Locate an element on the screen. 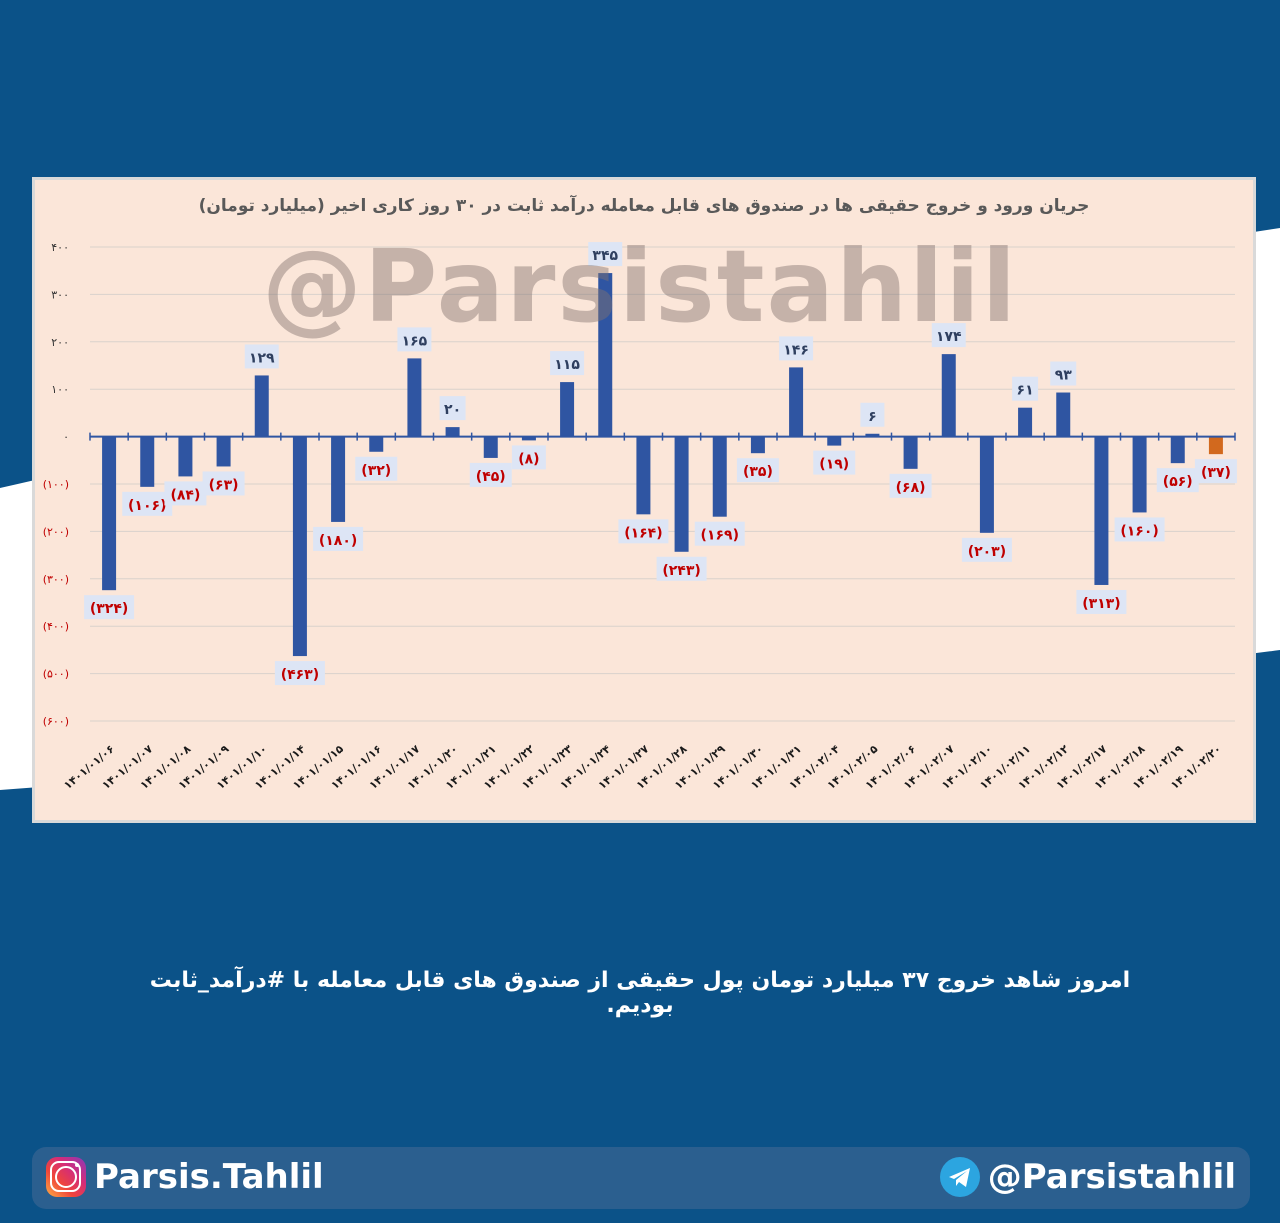  telegram-icon is located at coordinates (959, 1177).